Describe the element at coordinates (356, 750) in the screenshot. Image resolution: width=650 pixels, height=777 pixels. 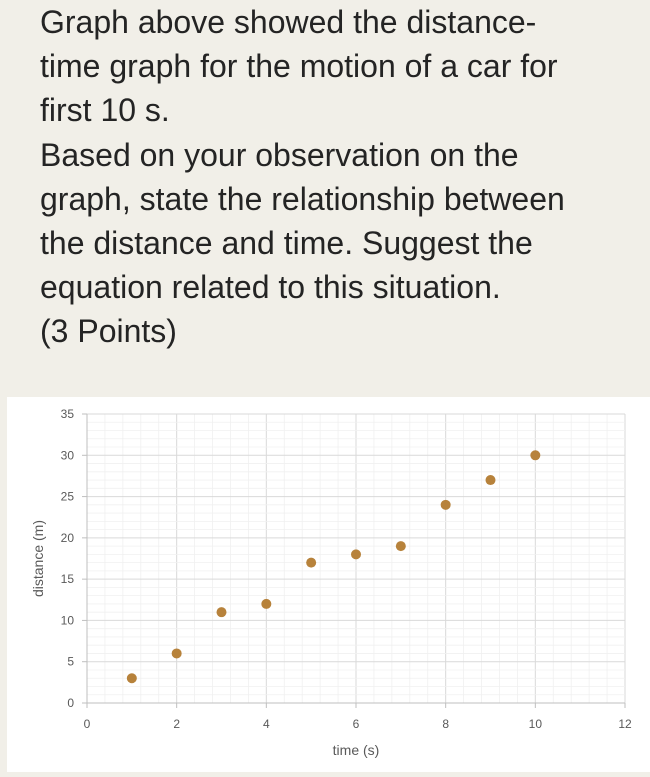
I see `x-axis-title: time (s)` at that location.